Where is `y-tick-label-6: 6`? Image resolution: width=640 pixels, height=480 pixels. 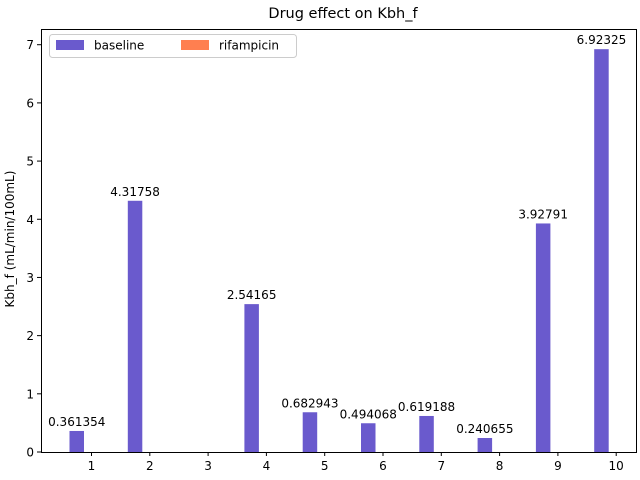 y-tick-label-6: 6 is located at coordinates (30, 103).